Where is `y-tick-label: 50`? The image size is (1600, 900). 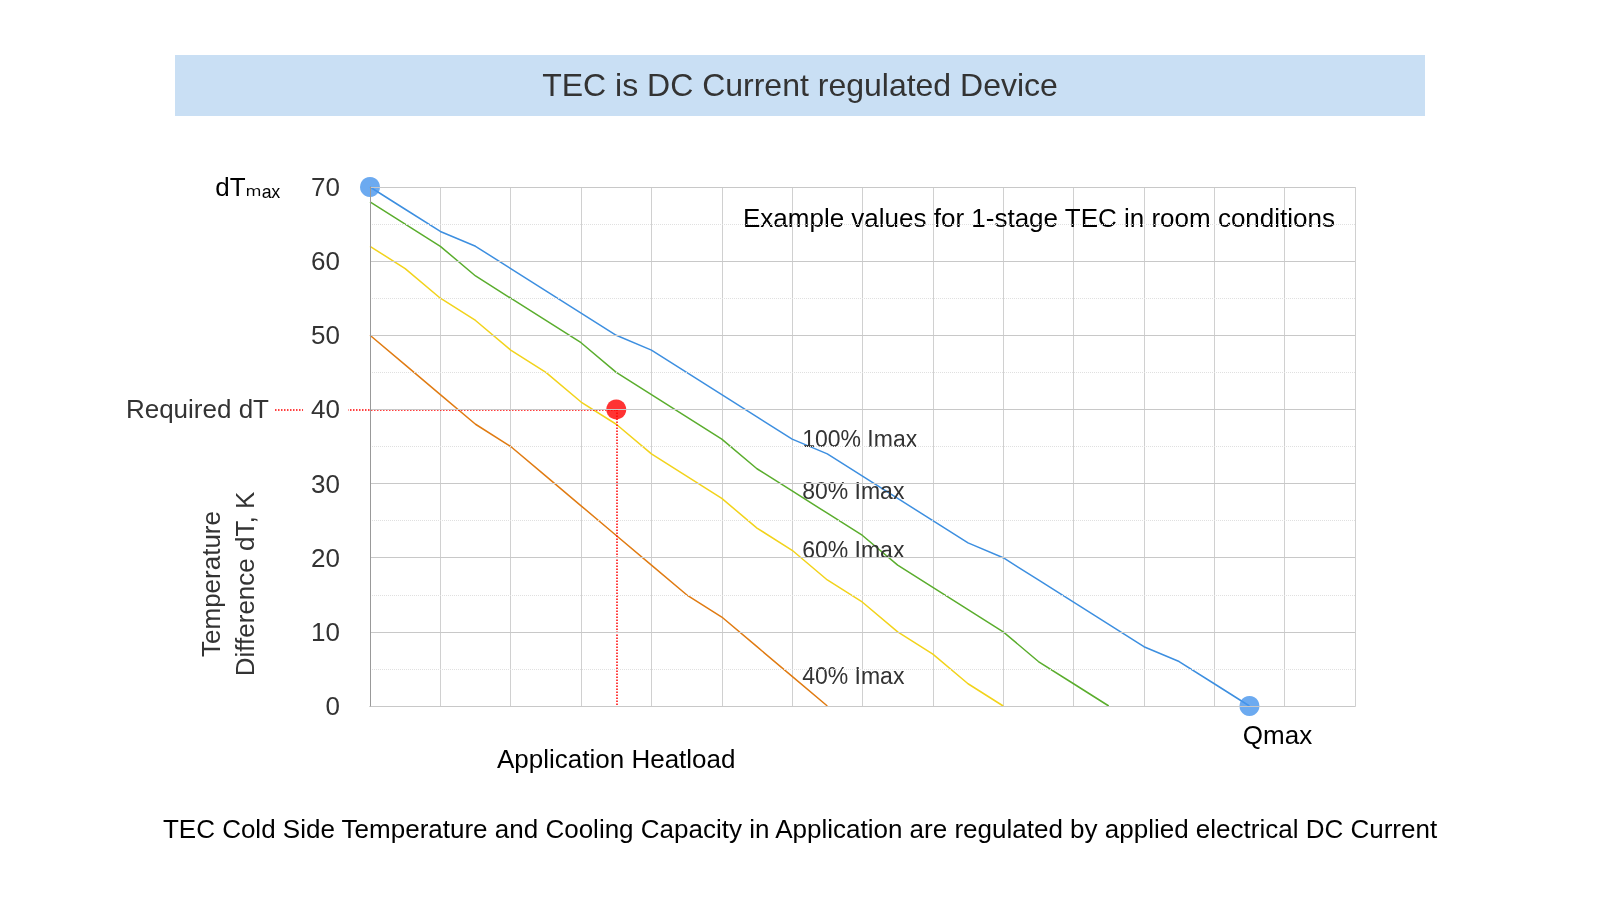
y-tick-label: 50 is located at coordinates (325, 335).